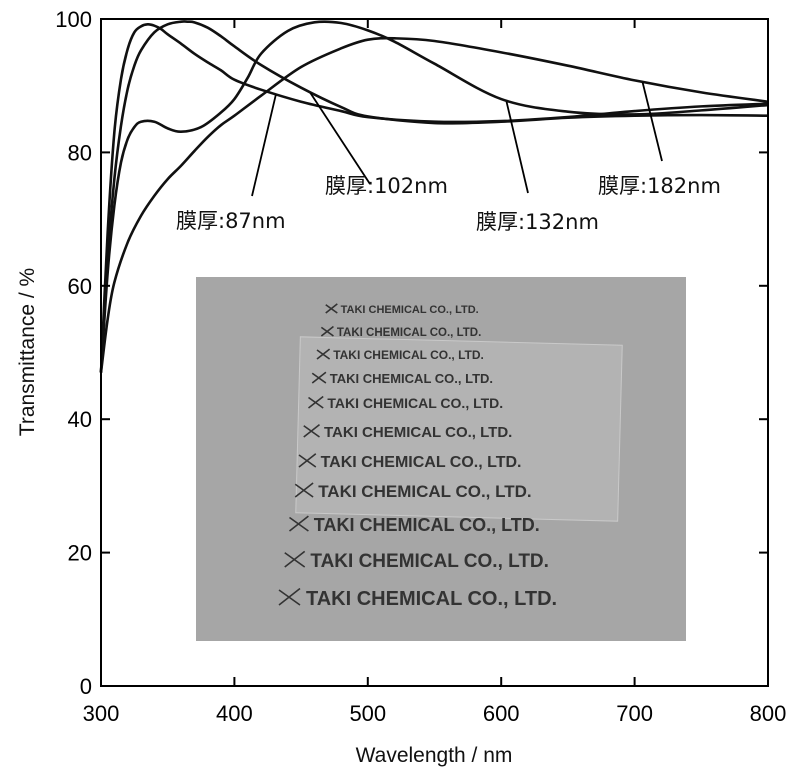 This screenshot has width=797, height=771. I want to click on x-axis-title: Wavelength / nm, so click(434, 755).